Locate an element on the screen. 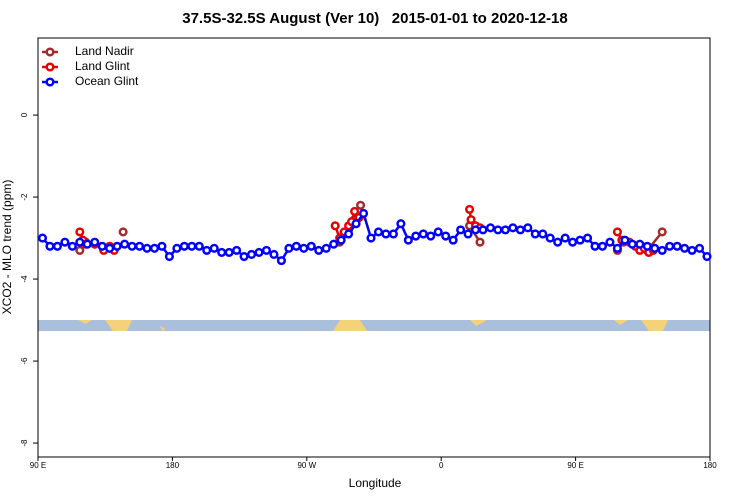 This screenshot has height=500, width=750. legend-label: Ocean Glint is located at coordinates (107, 81).